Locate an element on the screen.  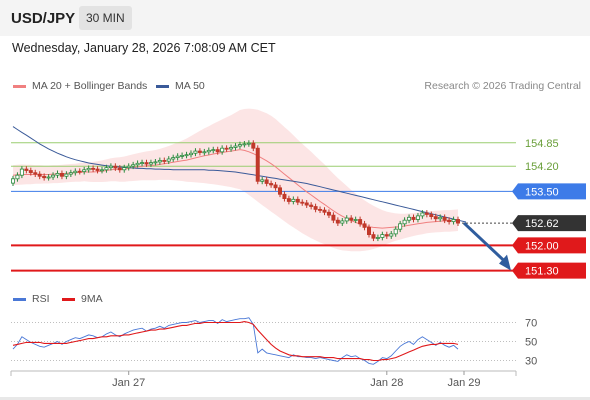
legend-ma50: MA 50 is located at coordinates (180, 86).